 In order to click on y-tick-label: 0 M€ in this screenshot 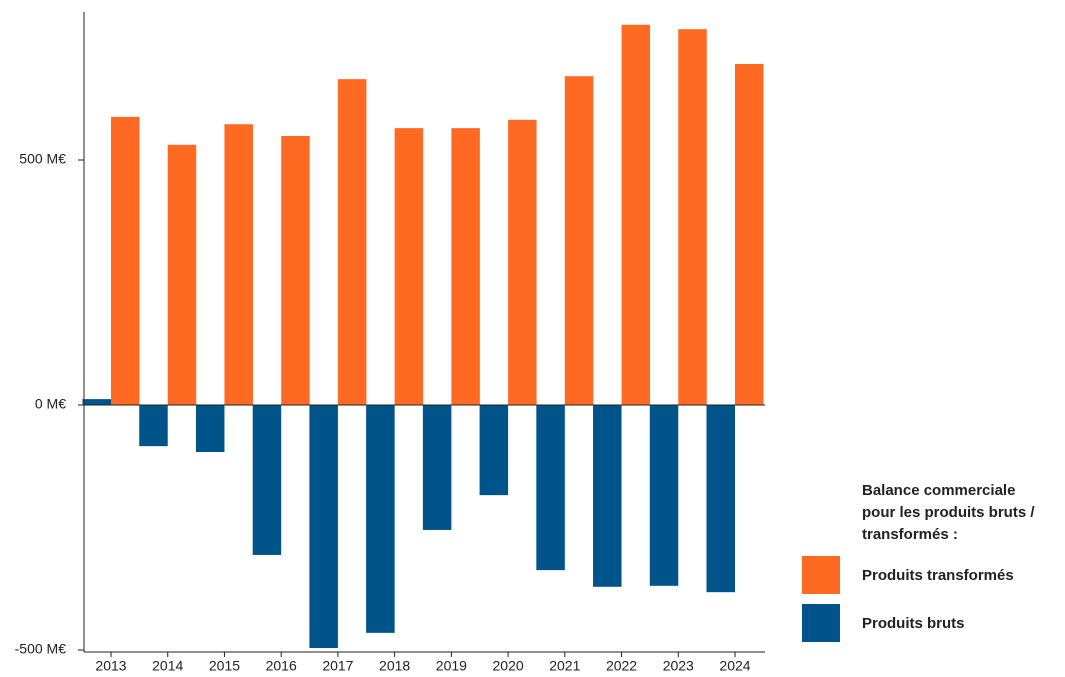, I will do `click(50, 404)`.